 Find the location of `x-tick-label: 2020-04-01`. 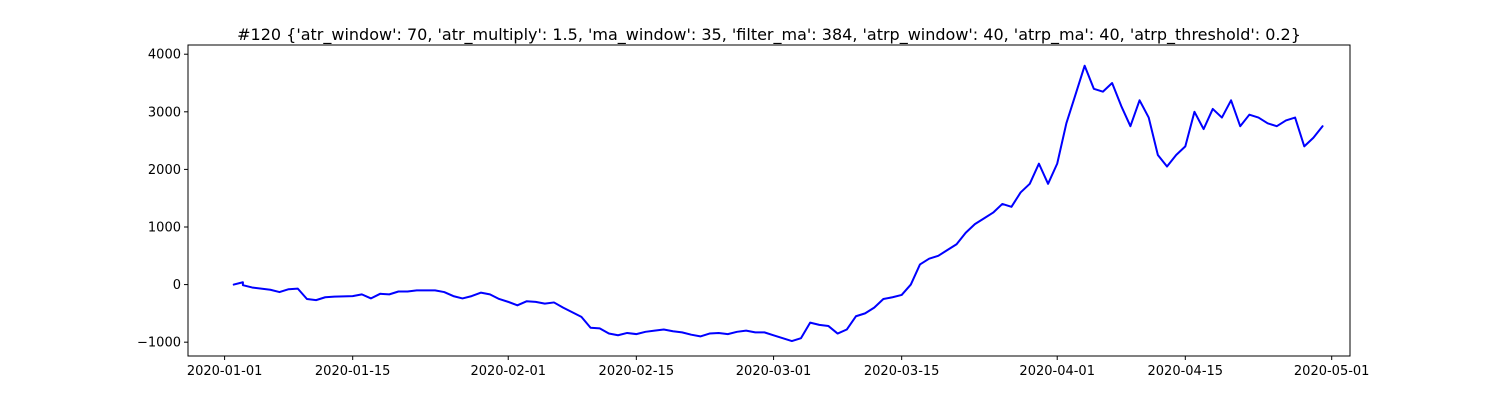

x-tick-label: 2020-04-01 is located at coordinates (1057, 371).